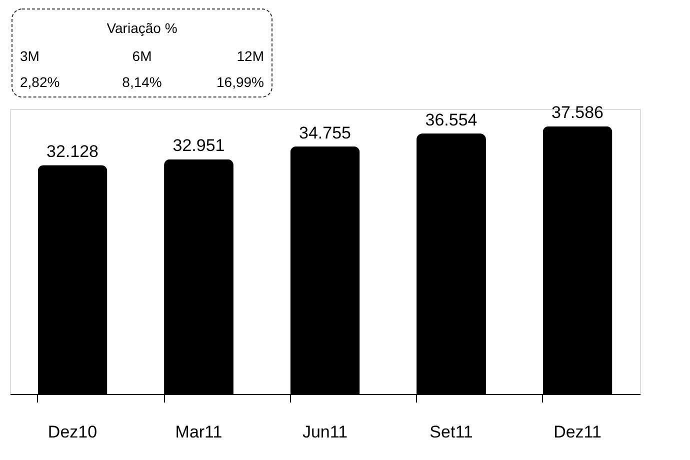  Describe the element at coordinates (325, 432) in the screenshot. I see `x-tick-label: Jun11` at that location.